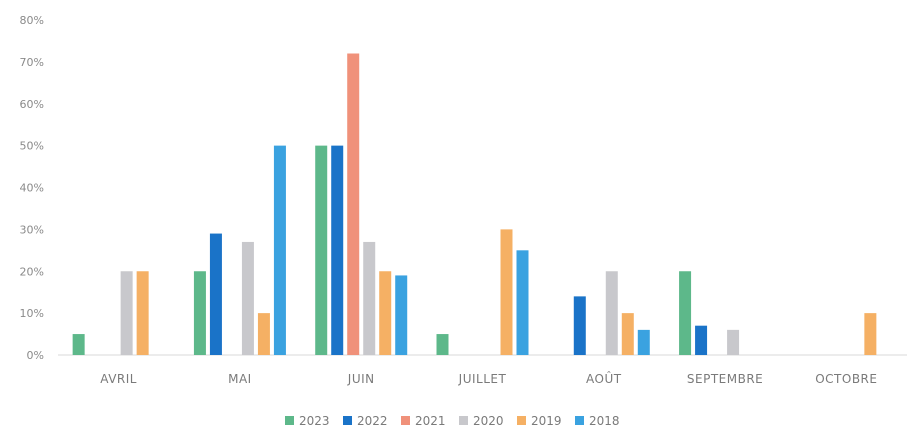 This screenshot has height=431, width=907. What do you see at coordinates (32, 20) in the screenshot?
I see `y-tick-label: 80%` at bounding box center [32, 20].